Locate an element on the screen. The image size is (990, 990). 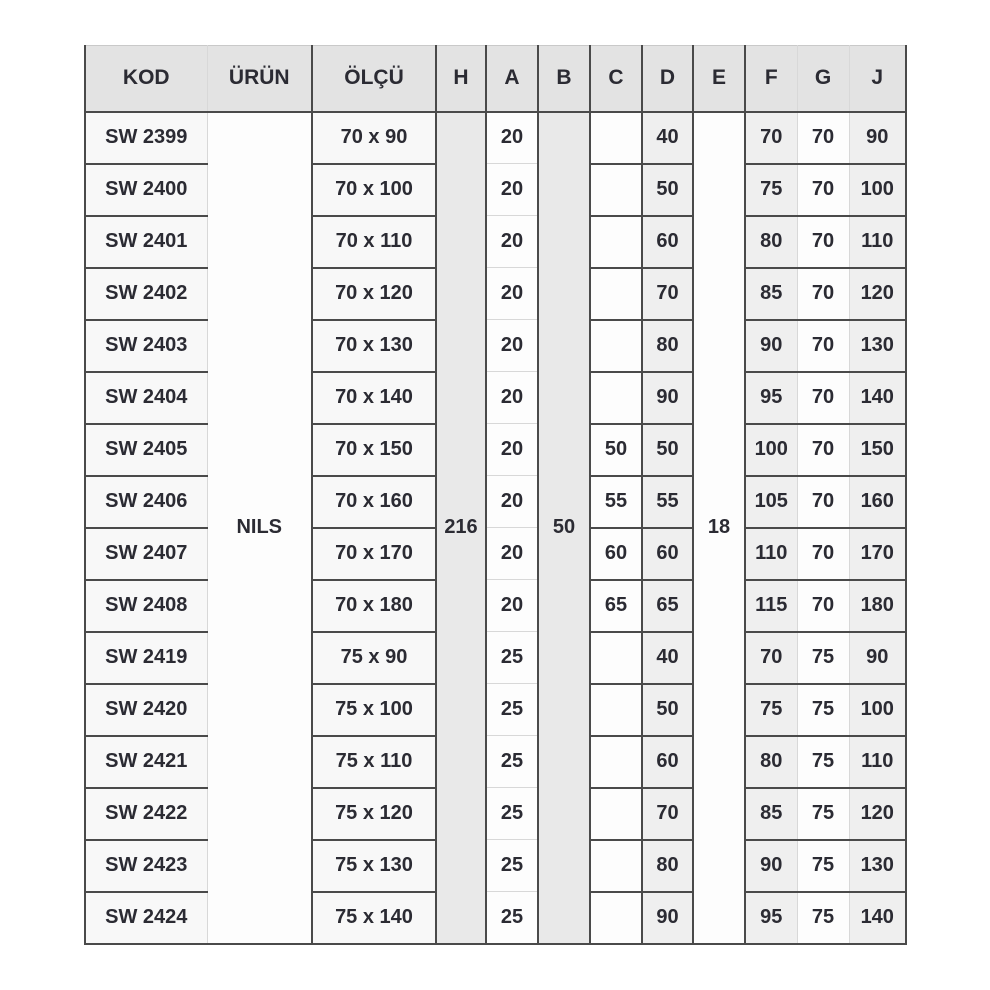
cell-j: 160 is located at coordinates (877, 502).